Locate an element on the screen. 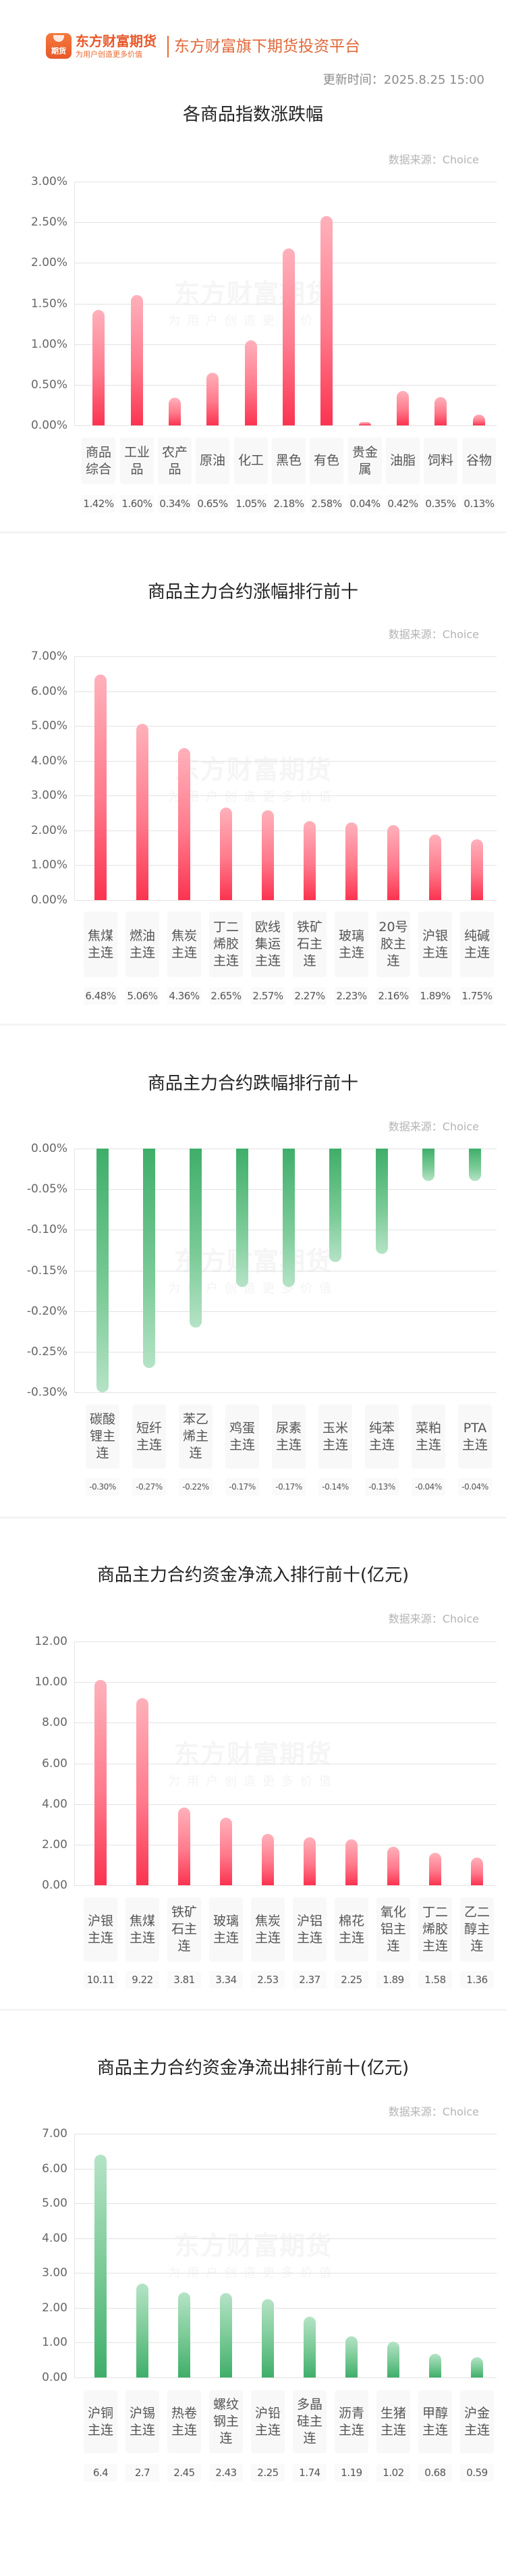  category-label: 沥青主连 is located at coordinates (351, 2421).